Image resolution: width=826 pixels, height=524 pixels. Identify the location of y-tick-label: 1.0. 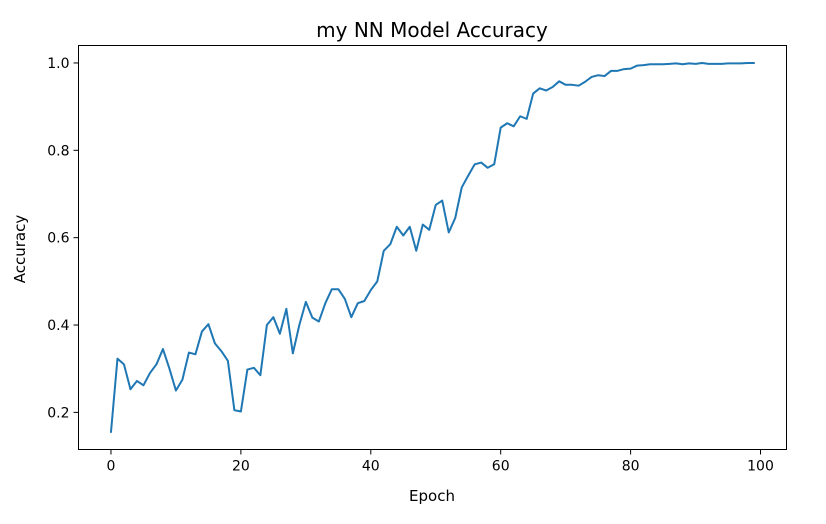
(58, 64).